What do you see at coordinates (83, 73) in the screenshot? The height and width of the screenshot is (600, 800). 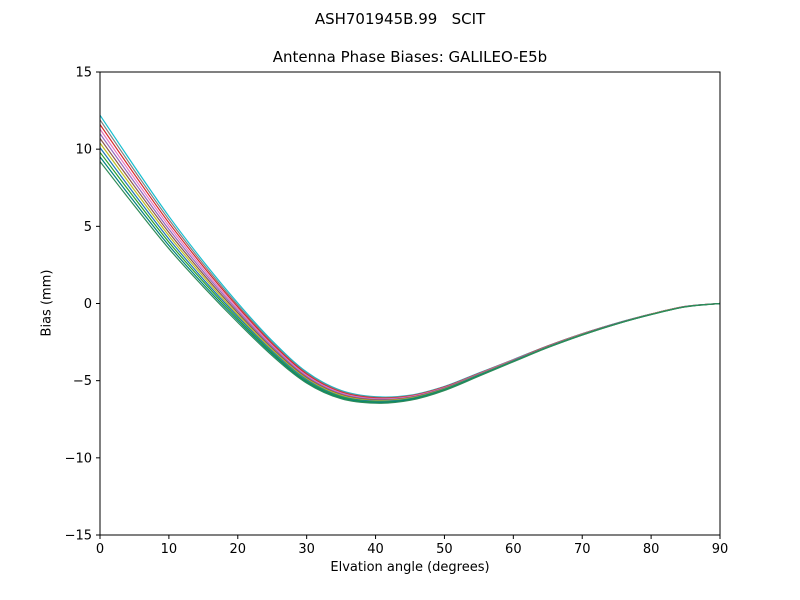 I see `y-tick-label: 15` at bounding box center [83, 73].